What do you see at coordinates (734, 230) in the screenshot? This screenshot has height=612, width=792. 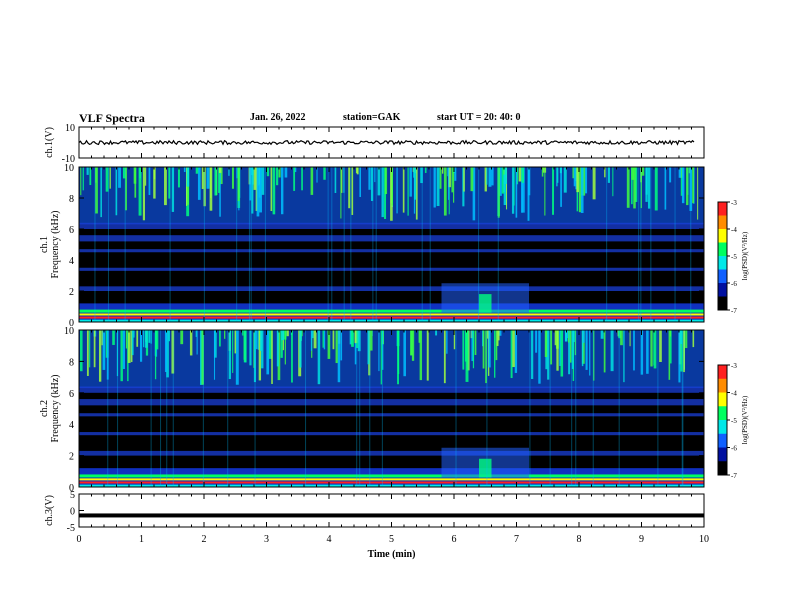 I see `colorbar-tick-label: -4` at bounding box center [734, 230].